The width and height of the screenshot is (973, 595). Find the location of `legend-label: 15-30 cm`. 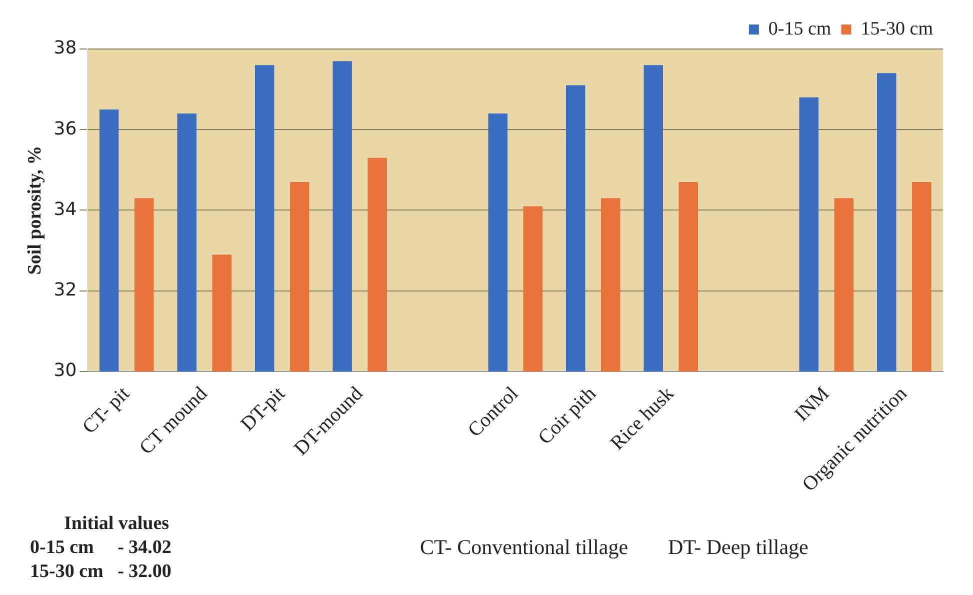

legend-label: 15-30 cm is located at coordinates (897, 29).